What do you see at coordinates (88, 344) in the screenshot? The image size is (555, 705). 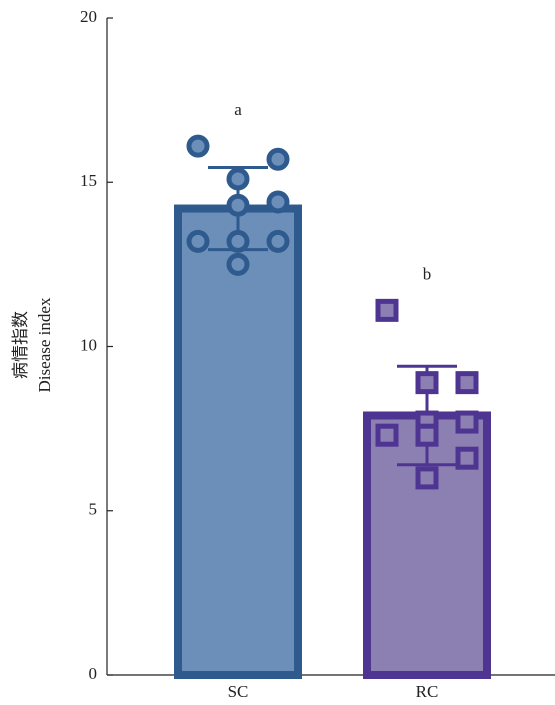 I see `y-tick-label: 10` at bounding box center [88, 344].